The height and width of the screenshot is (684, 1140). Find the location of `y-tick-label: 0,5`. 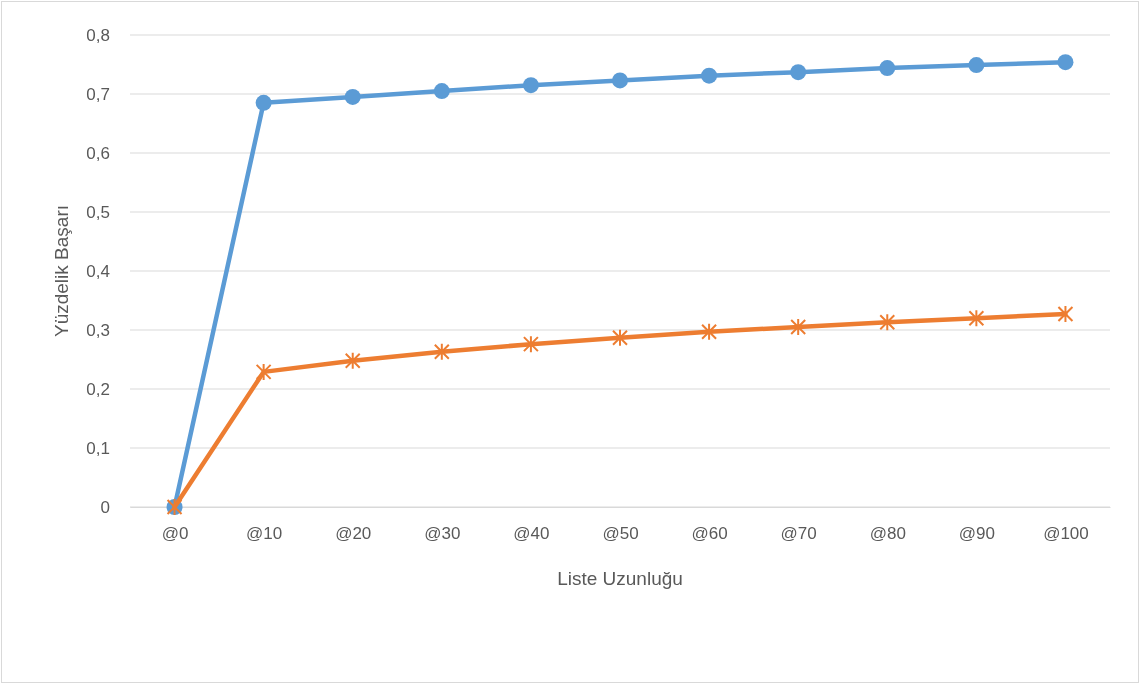

y-tick-label: 0,5 is located at coordinates (98, 212).